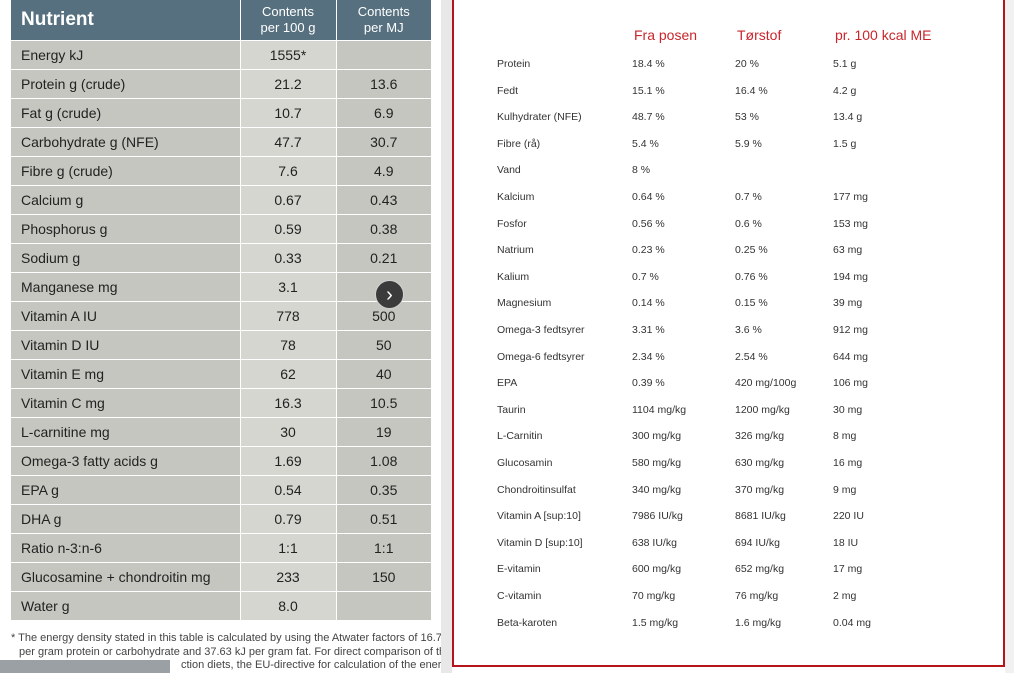 This screenshot has width=1014, height=673. What do you see at coordinates (540, 542) in the screenshot?
I see `name-cell: Vitamin D [sup:10]` at bounding box center [540, 542].